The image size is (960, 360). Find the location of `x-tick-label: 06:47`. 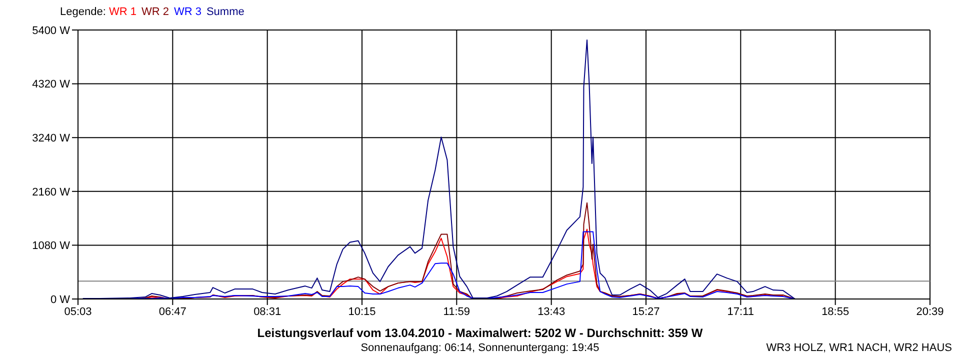

x-tick-label: 06:47 is located at coordinates (172, 312).